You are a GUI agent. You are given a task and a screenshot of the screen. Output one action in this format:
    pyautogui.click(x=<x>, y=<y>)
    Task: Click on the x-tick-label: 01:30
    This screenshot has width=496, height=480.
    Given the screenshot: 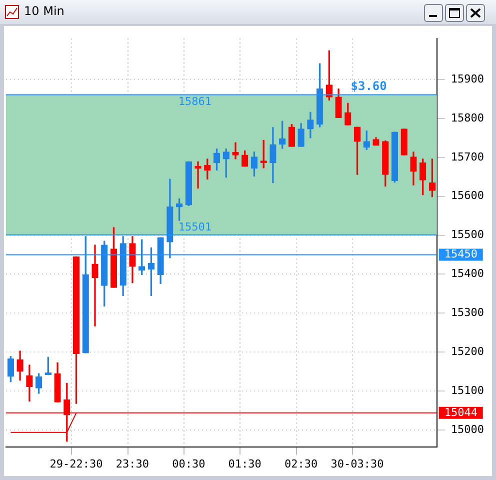 What is the action you would take?
    pyautogui.click(x=245, y=463)
    